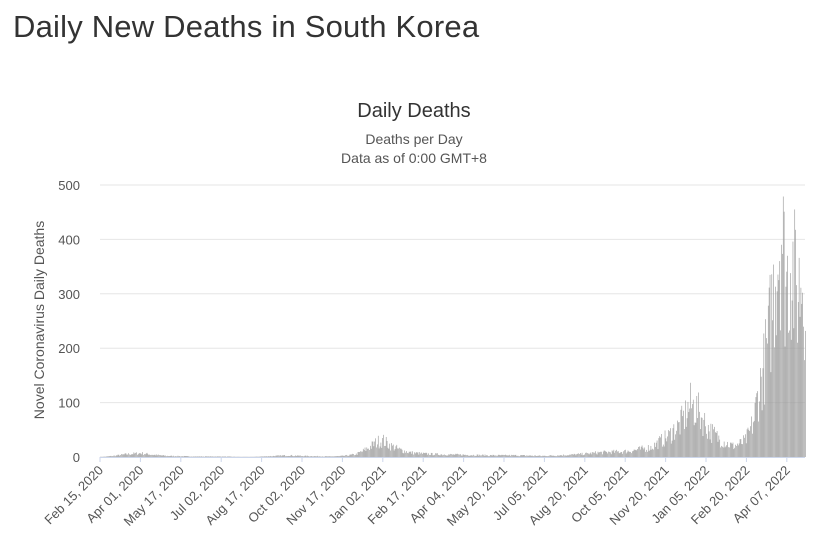  I want to click on y-tick-label: 100, so click(69, 403).